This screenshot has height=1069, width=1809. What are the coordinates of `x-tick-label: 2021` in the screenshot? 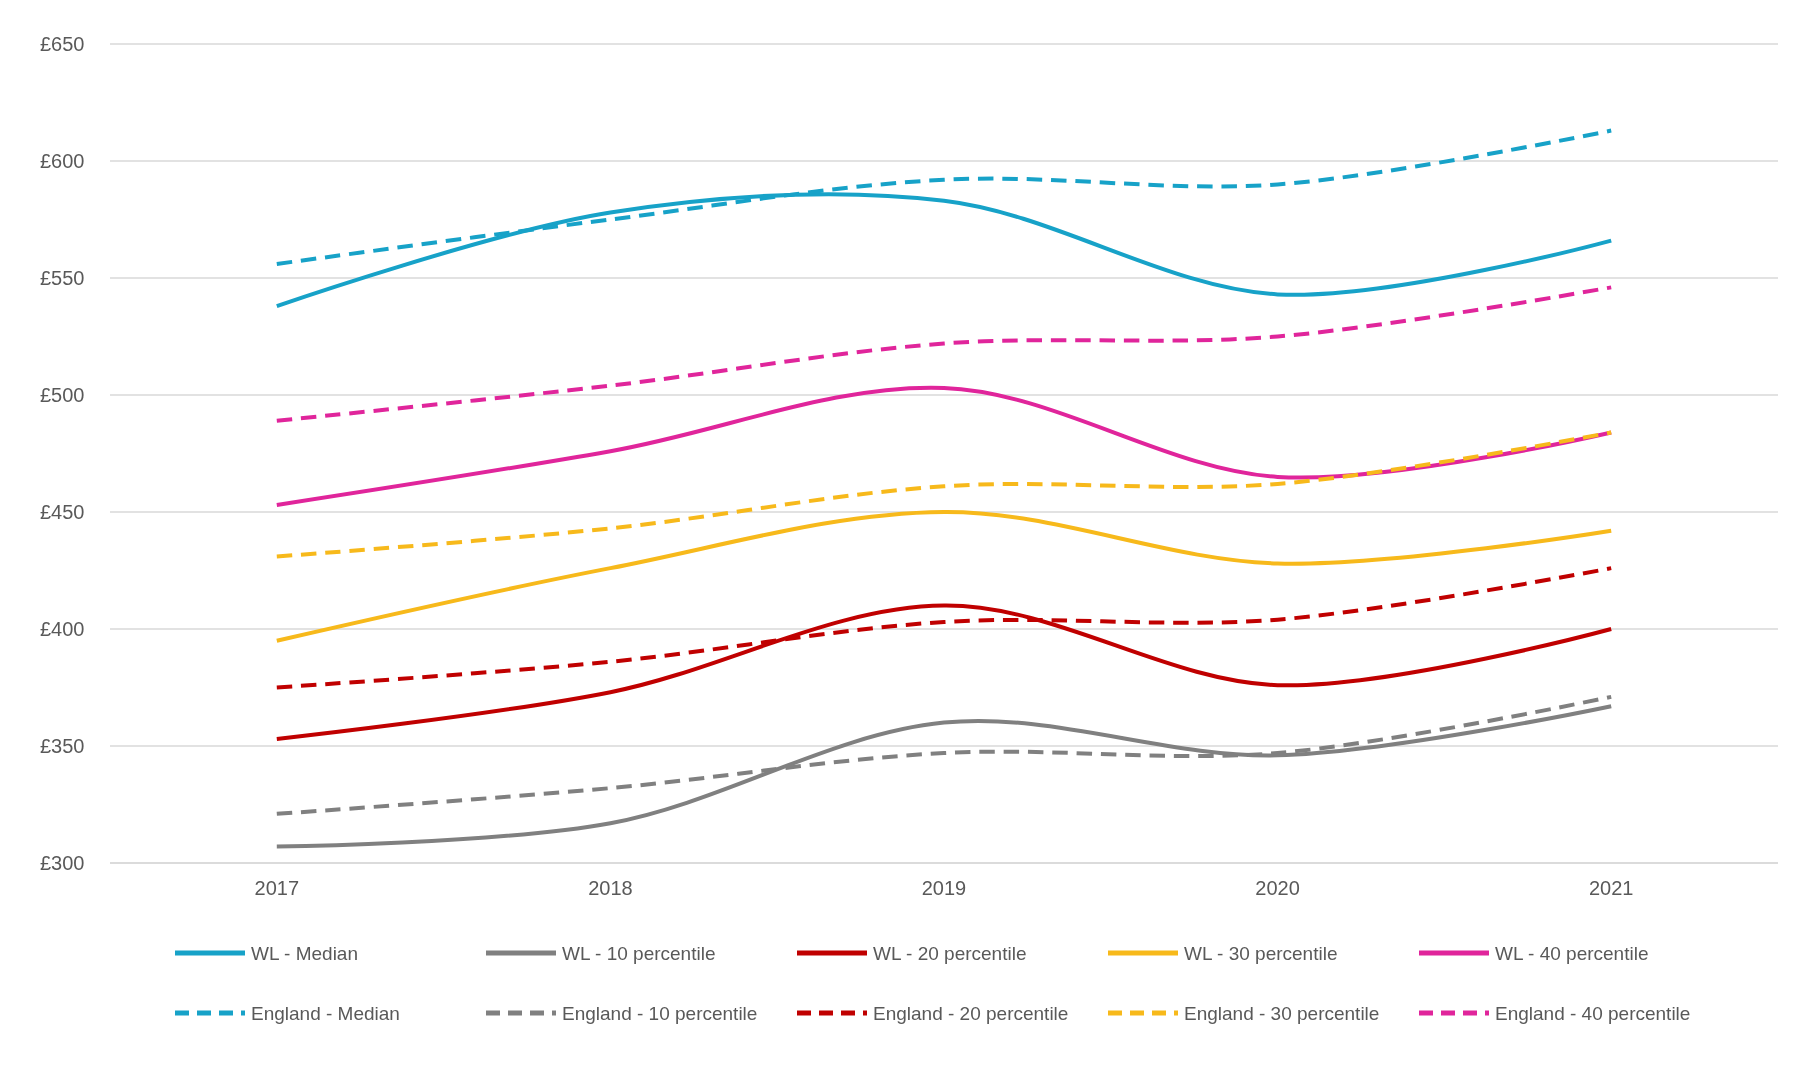 It's located at (1611, 888).